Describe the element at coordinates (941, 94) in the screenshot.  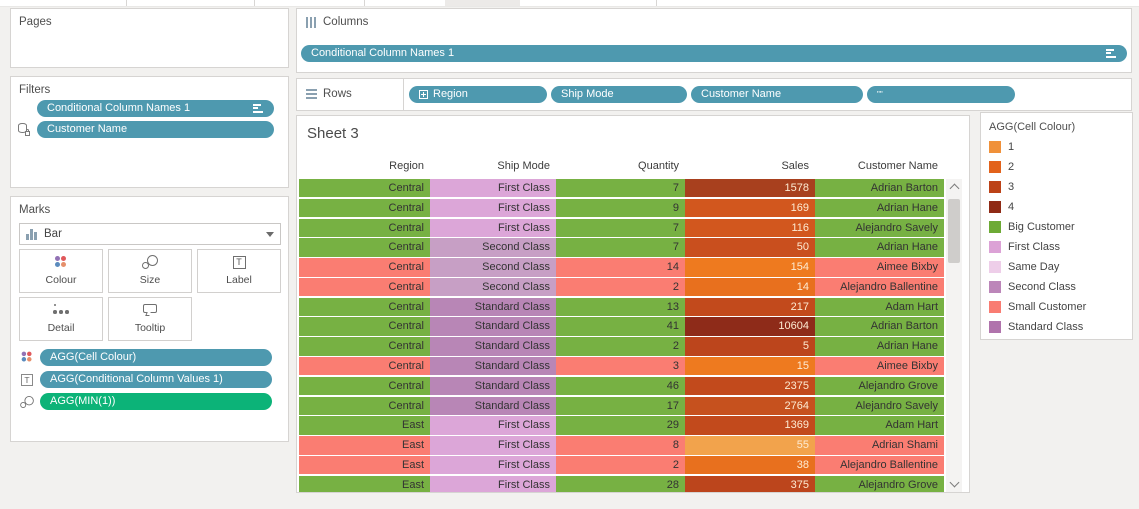
I see `rows-pill---: ""` at that location.